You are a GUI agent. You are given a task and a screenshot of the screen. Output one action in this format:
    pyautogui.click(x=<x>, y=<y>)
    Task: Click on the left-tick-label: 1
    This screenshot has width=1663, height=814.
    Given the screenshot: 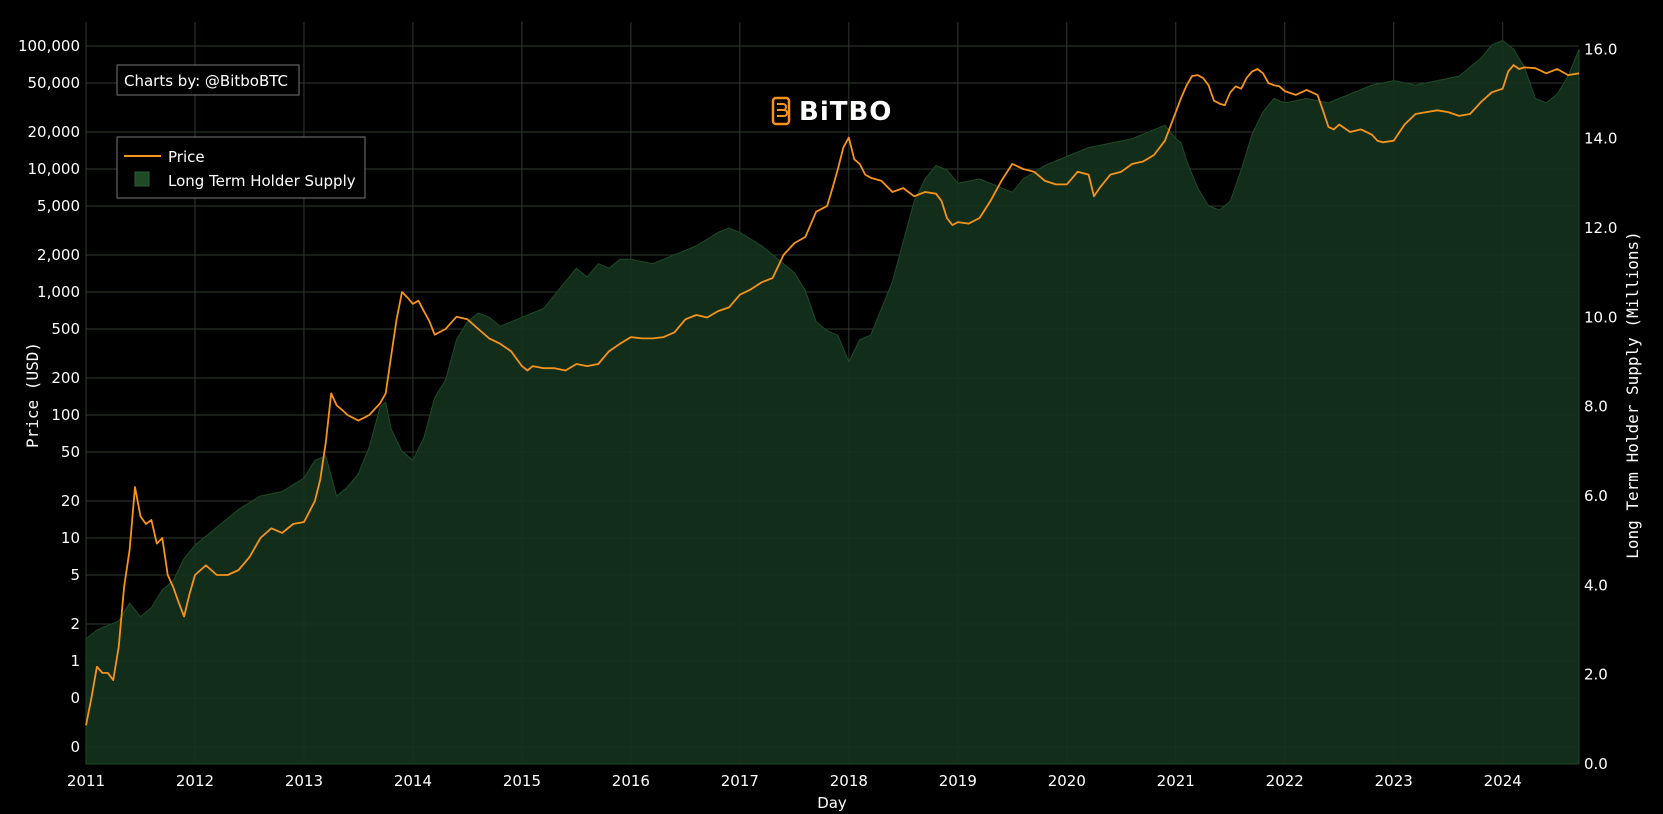 What is the action you would take?
    pyautogui.click(x=75, y=661)
    